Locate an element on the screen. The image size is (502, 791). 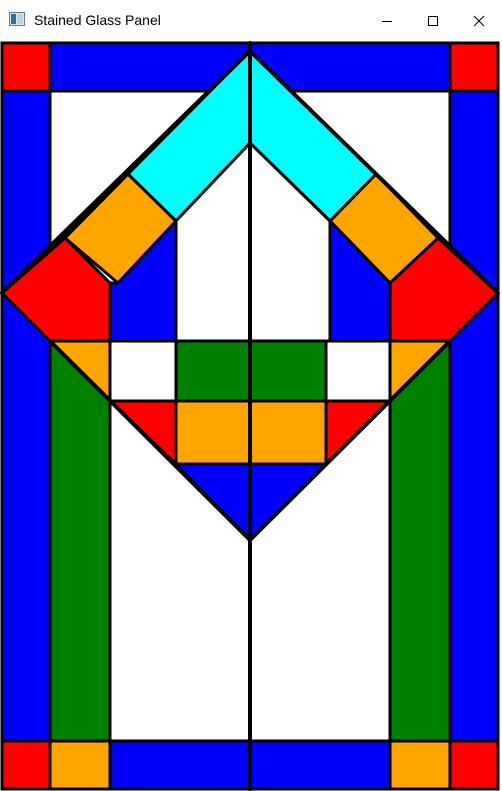
minimize-icon is located at coordinates (387, 21).